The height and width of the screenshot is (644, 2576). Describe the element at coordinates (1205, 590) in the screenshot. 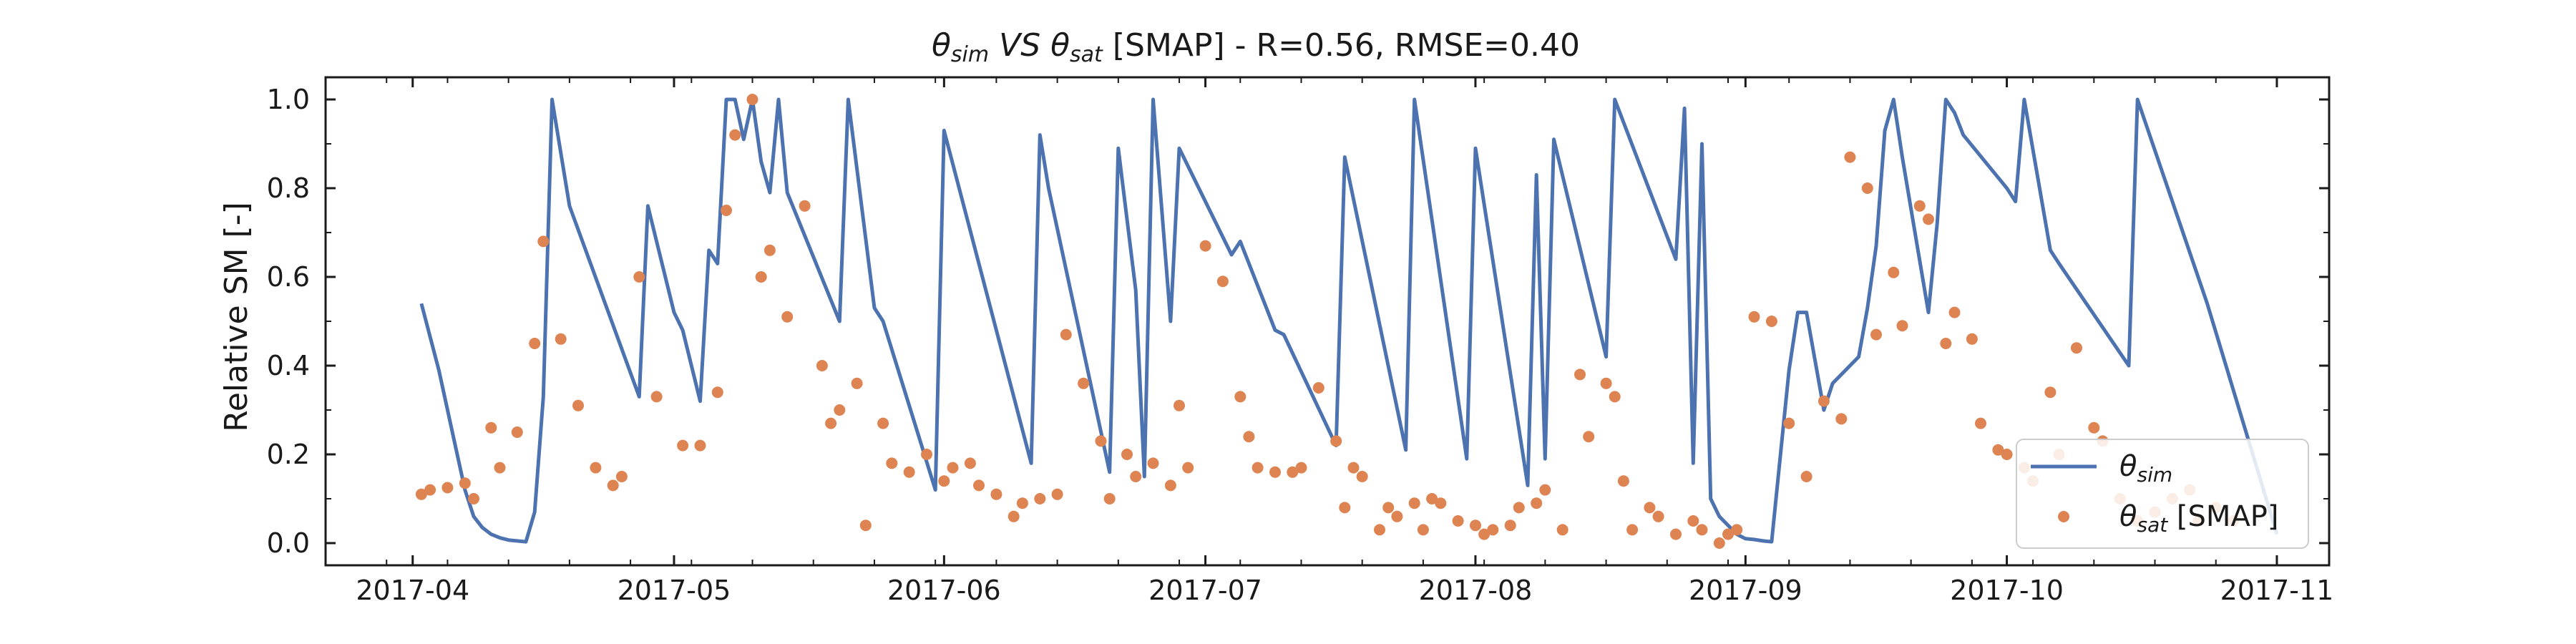

I see `x-tick-label: 2017-07` at that location.